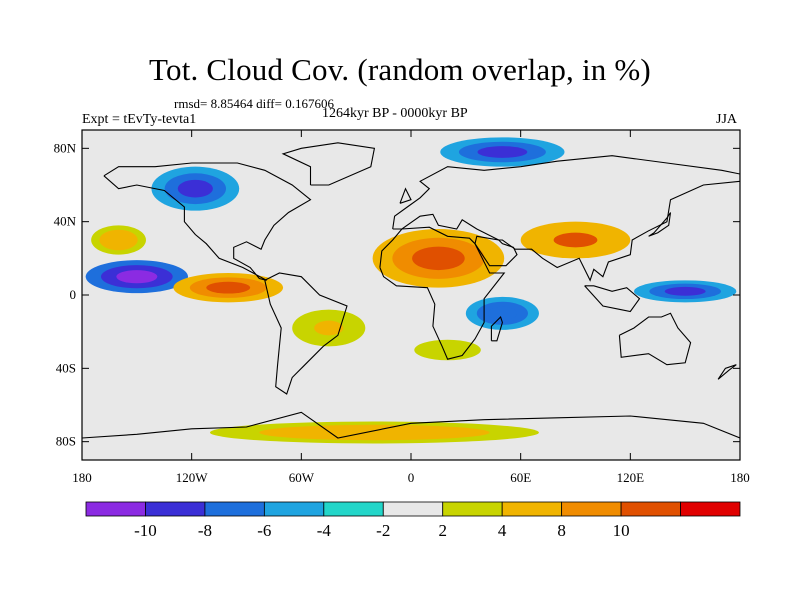 This screenshot has width=800, height=600. What do you see at coordinates (205, 530) in the screenshot?
I see `colorbar-label: -8` at bounding box center [205, 530].